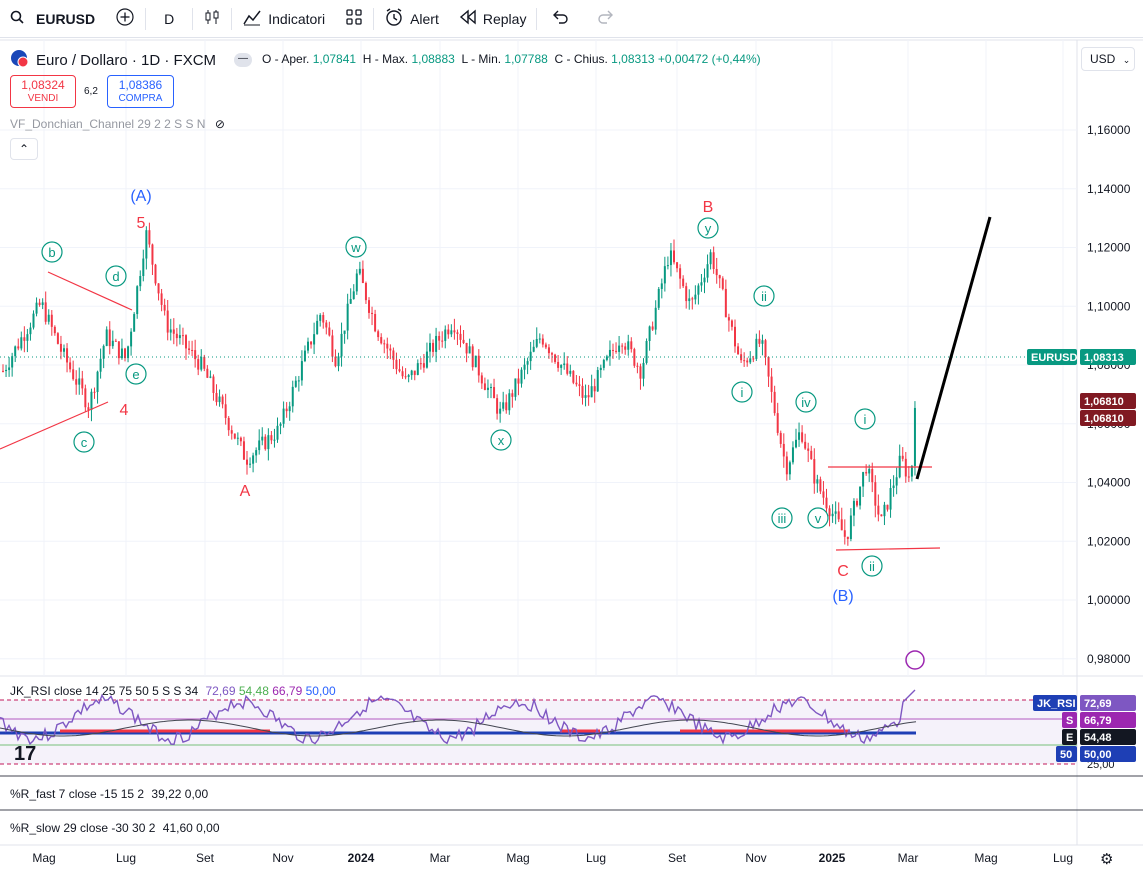 The height and width of the screenshot is (873, 1143). I want to click on separator, so click(146, 18).